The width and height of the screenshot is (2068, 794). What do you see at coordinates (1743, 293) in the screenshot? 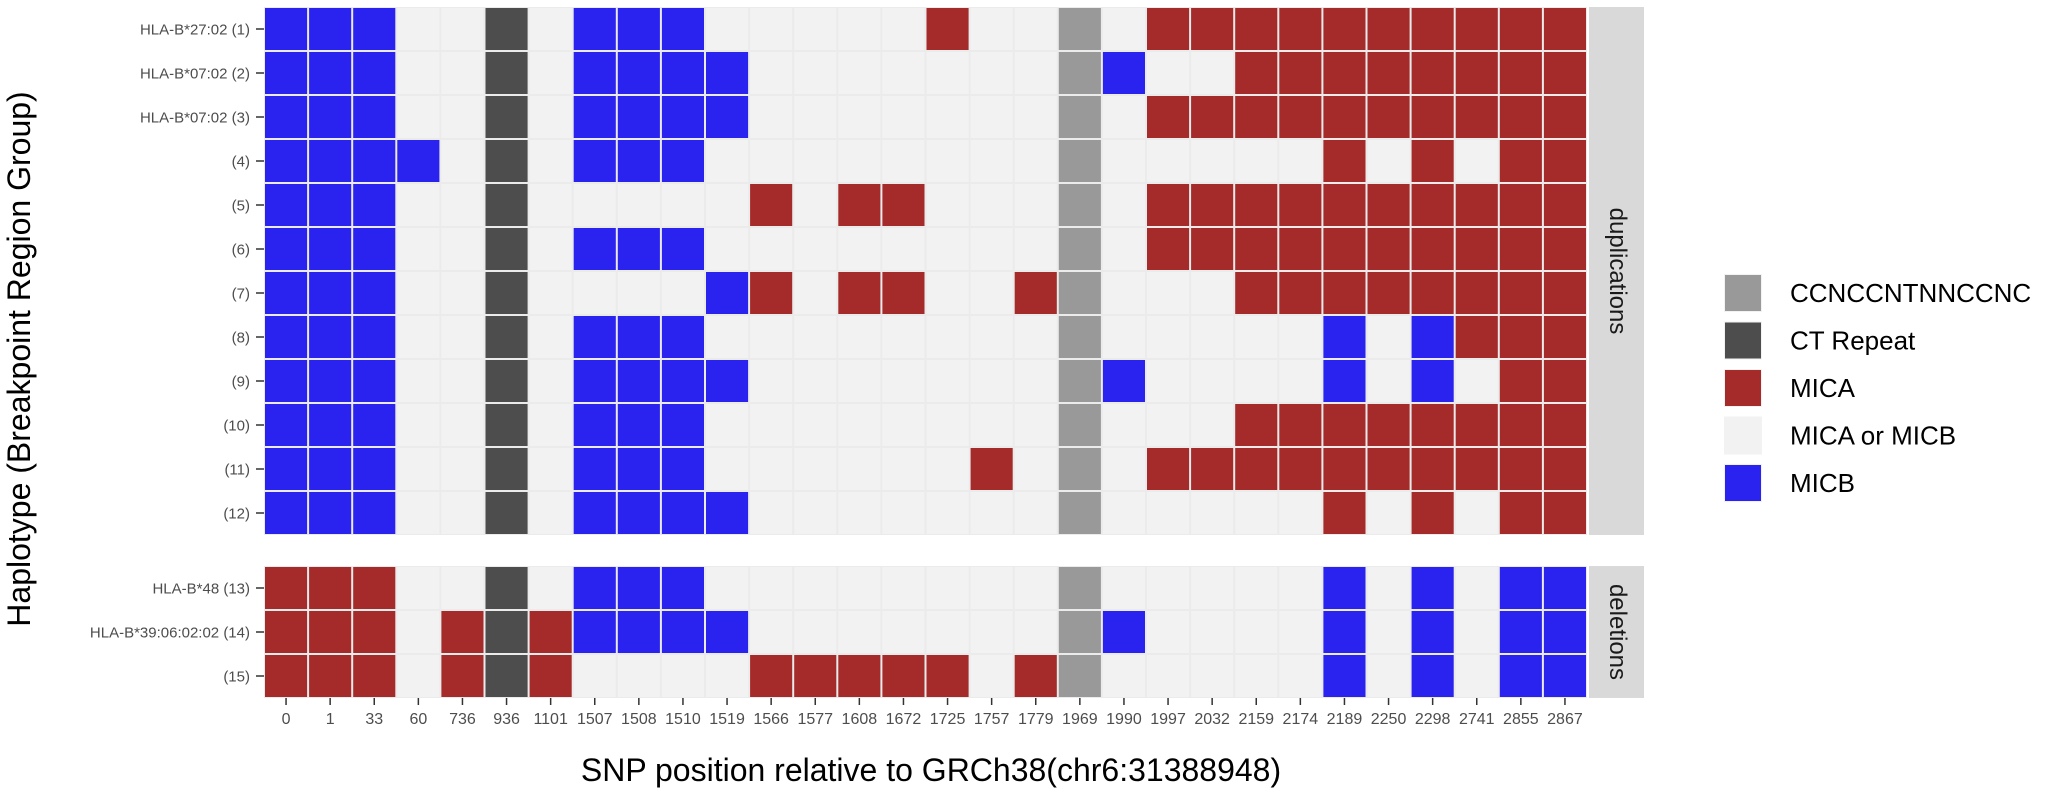
I see `legend-key` at bounding box center [1743, 293].